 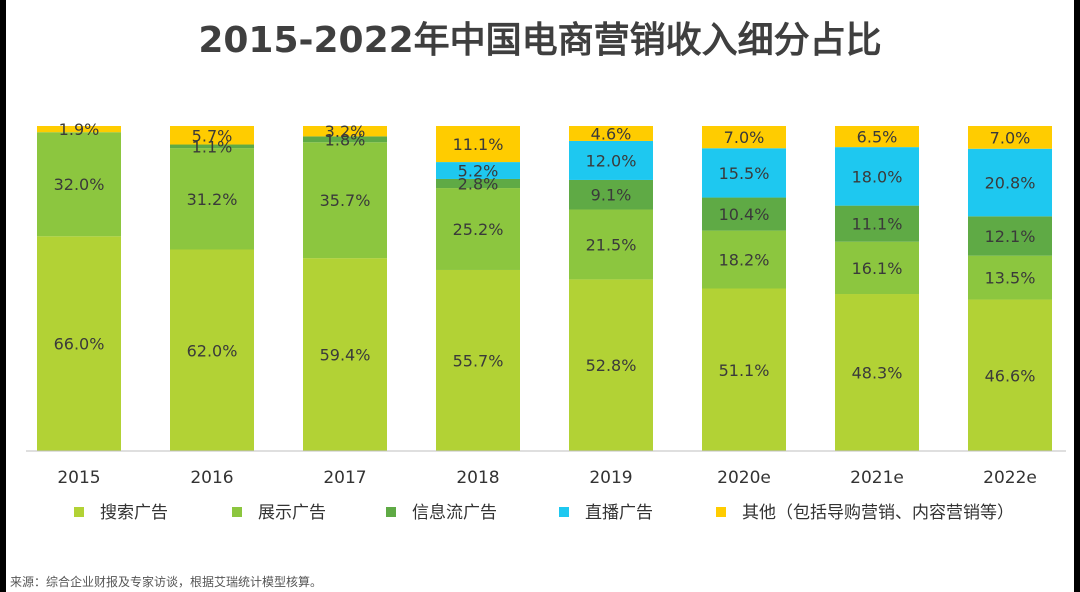 I want to click on data-label-2017-s0: 59.4%, so click(x=345, y=355).